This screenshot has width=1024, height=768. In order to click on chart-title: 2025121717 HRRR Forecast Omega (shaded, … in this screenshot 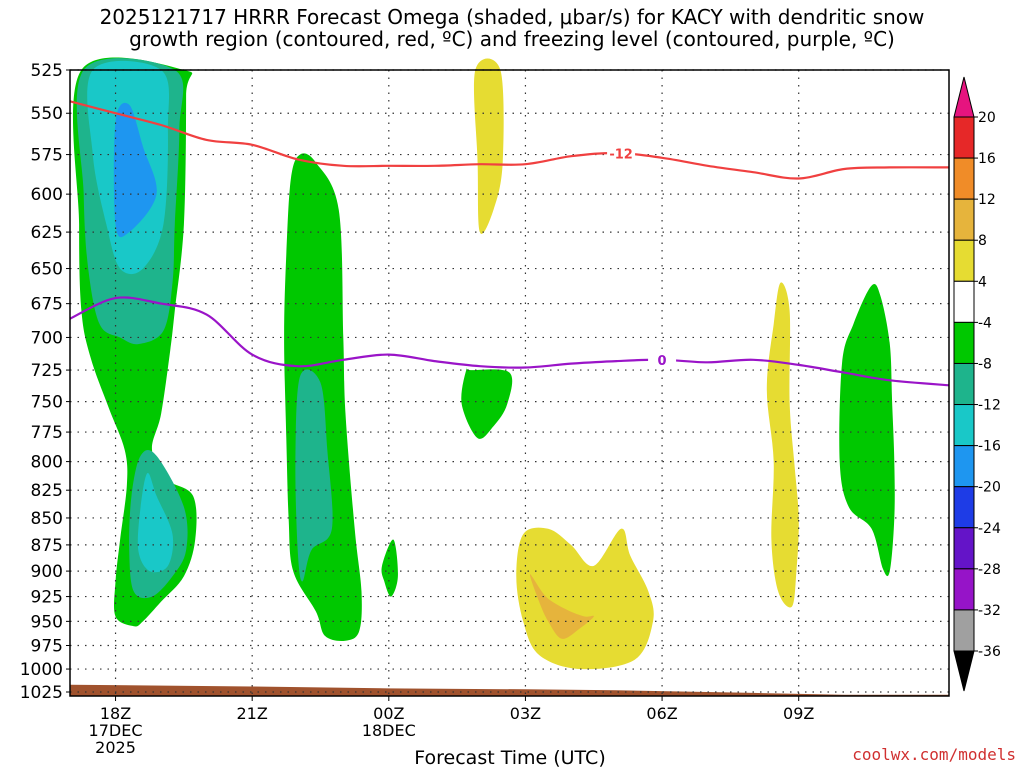, I will do `click(512, 28)`.